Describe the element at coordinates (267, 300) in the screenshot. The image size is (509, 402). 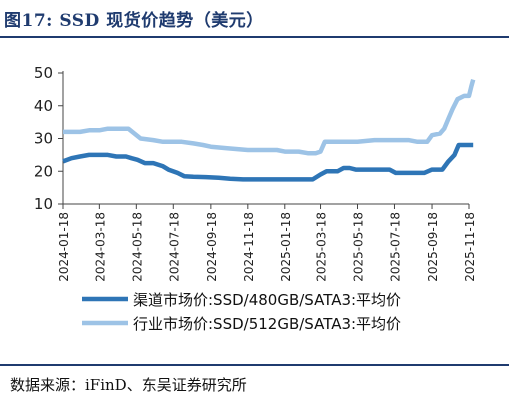
I see `legend-label-1: 渠道市场价:SSD/480GB/SATA3:平均价` at that location.